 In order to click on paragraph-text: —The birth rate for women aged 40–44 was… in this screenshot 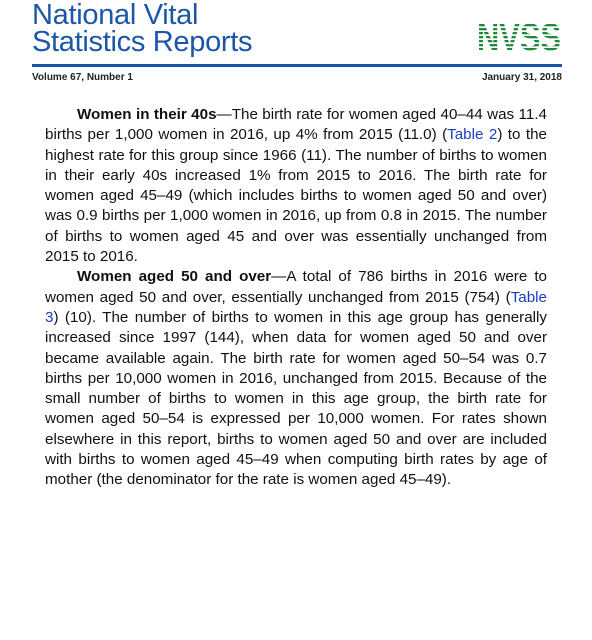, I will do `click(296, 125)`.